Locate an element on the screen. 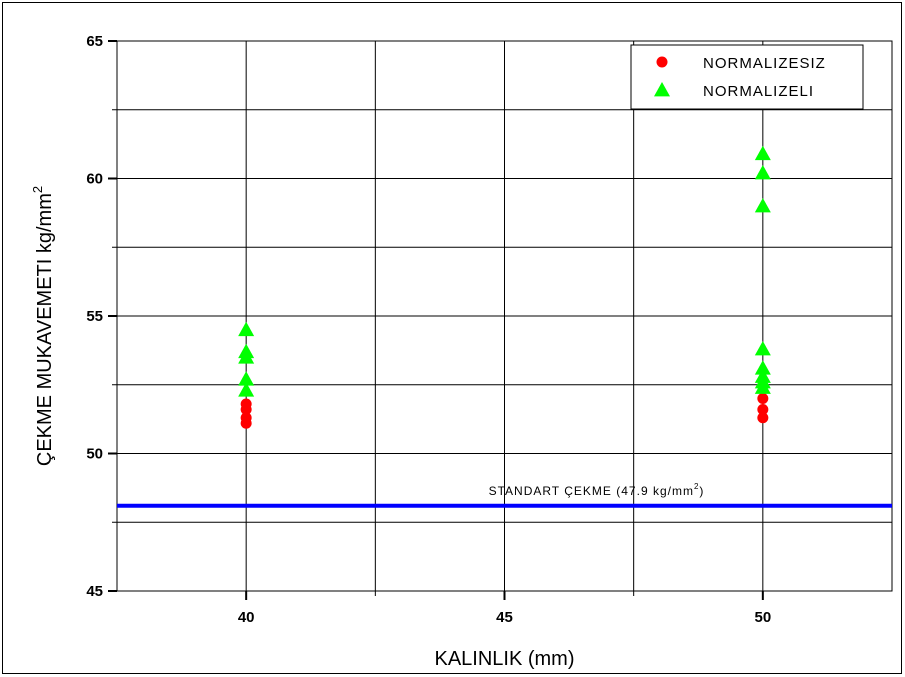  y-tick-label: 45 is located at coordinates (94, 591).